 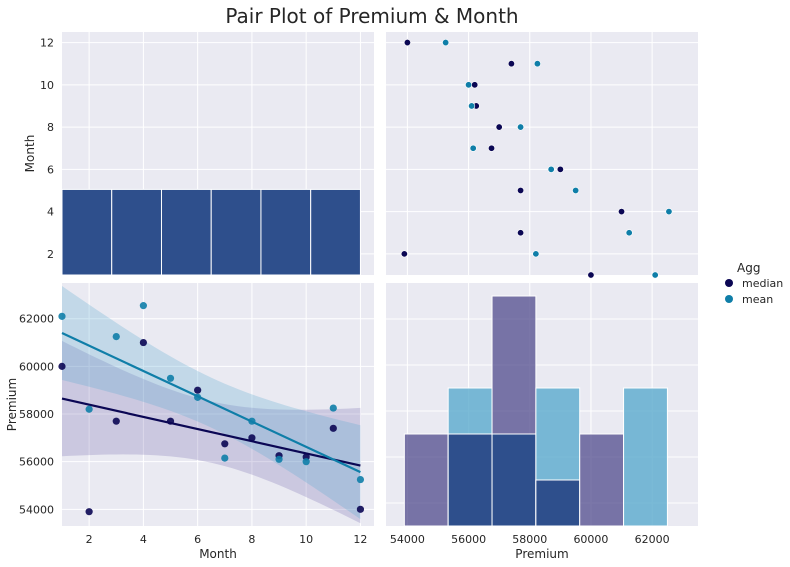 I want to click on legend-label-mean: mean, so click(x=757, y=299).